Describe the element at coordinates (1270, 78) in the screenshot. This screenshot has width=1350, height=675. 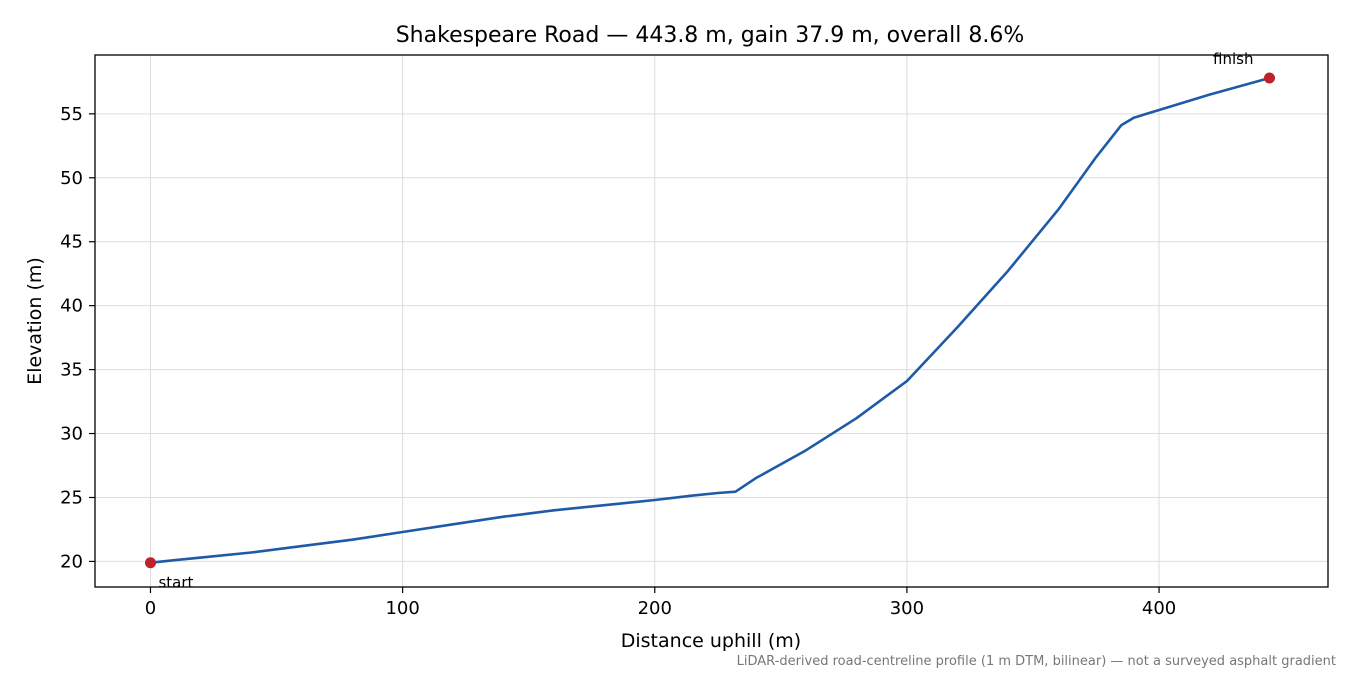
I see `finish-marker` at that location.